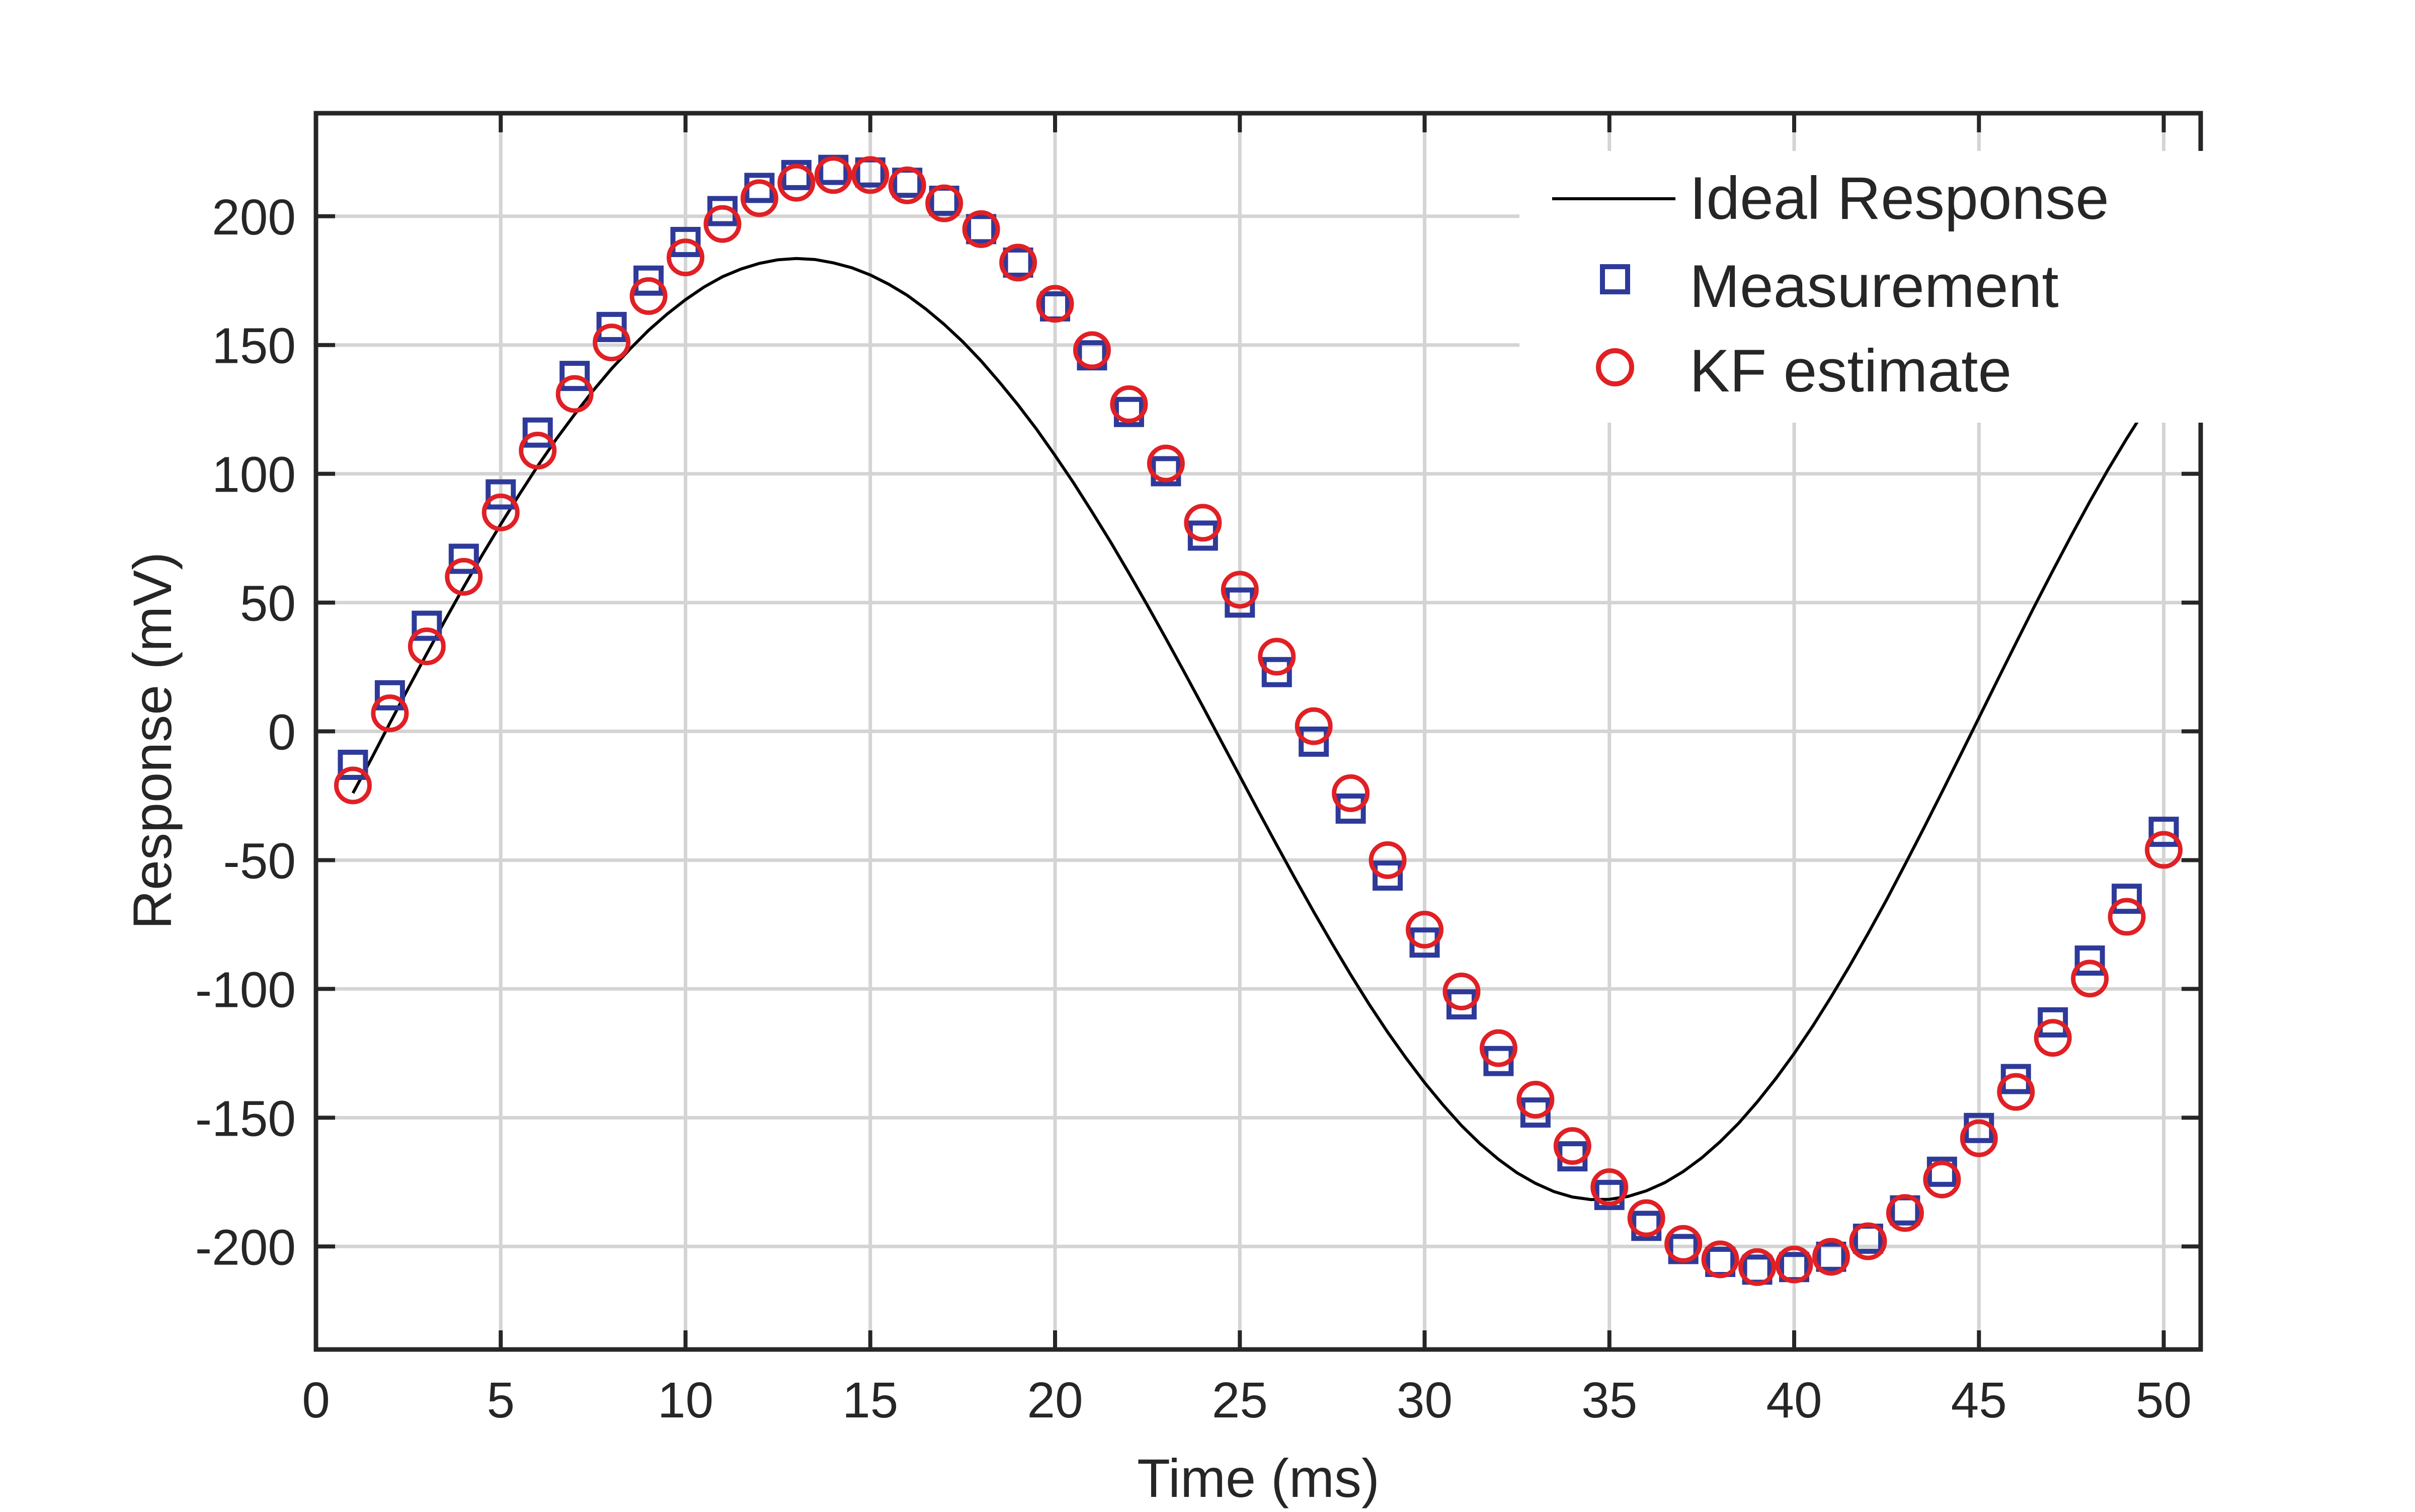 Image resolution: width=2415 pixels, height=1512 pixels. I want to click on legend-kf-label: KF estimate, so click(1850, 371).